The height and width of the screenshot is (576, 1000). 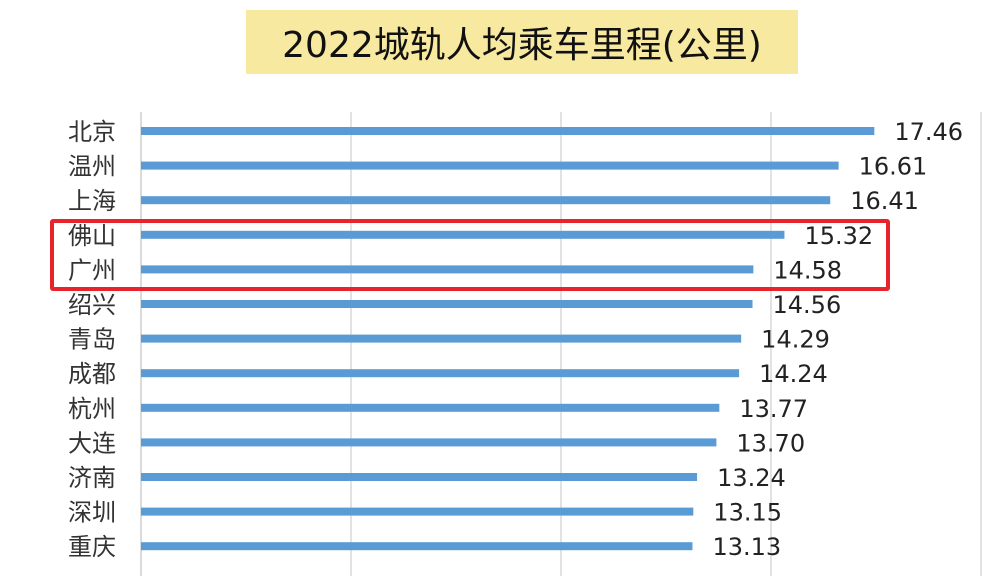 What do you see at coordinates (92, 409) in the screenshot?
I see `category-label: 杭州` at bounding box center [92, 409].